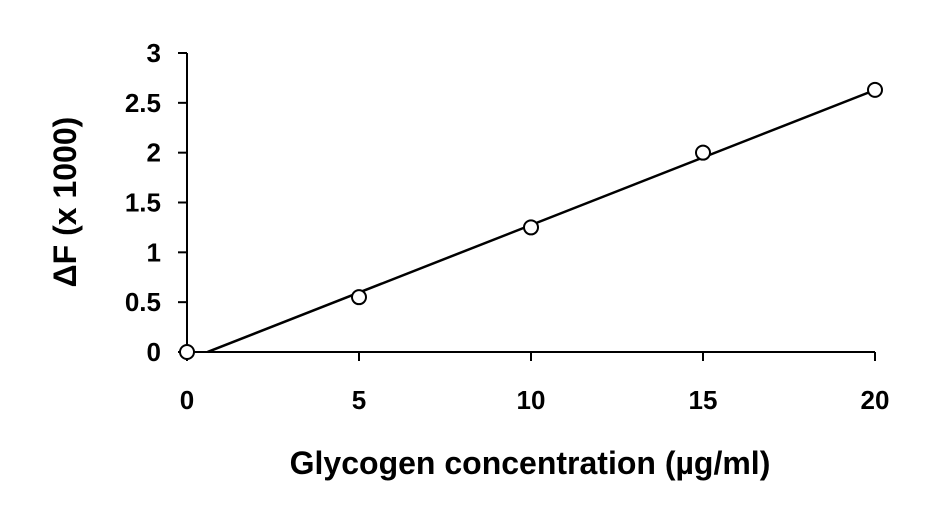 The height and width of the screenshot is (514, 940). Describe the element at coordinates (154, 53) in the screenshot. I see `y-tick-label: 3` at that location.